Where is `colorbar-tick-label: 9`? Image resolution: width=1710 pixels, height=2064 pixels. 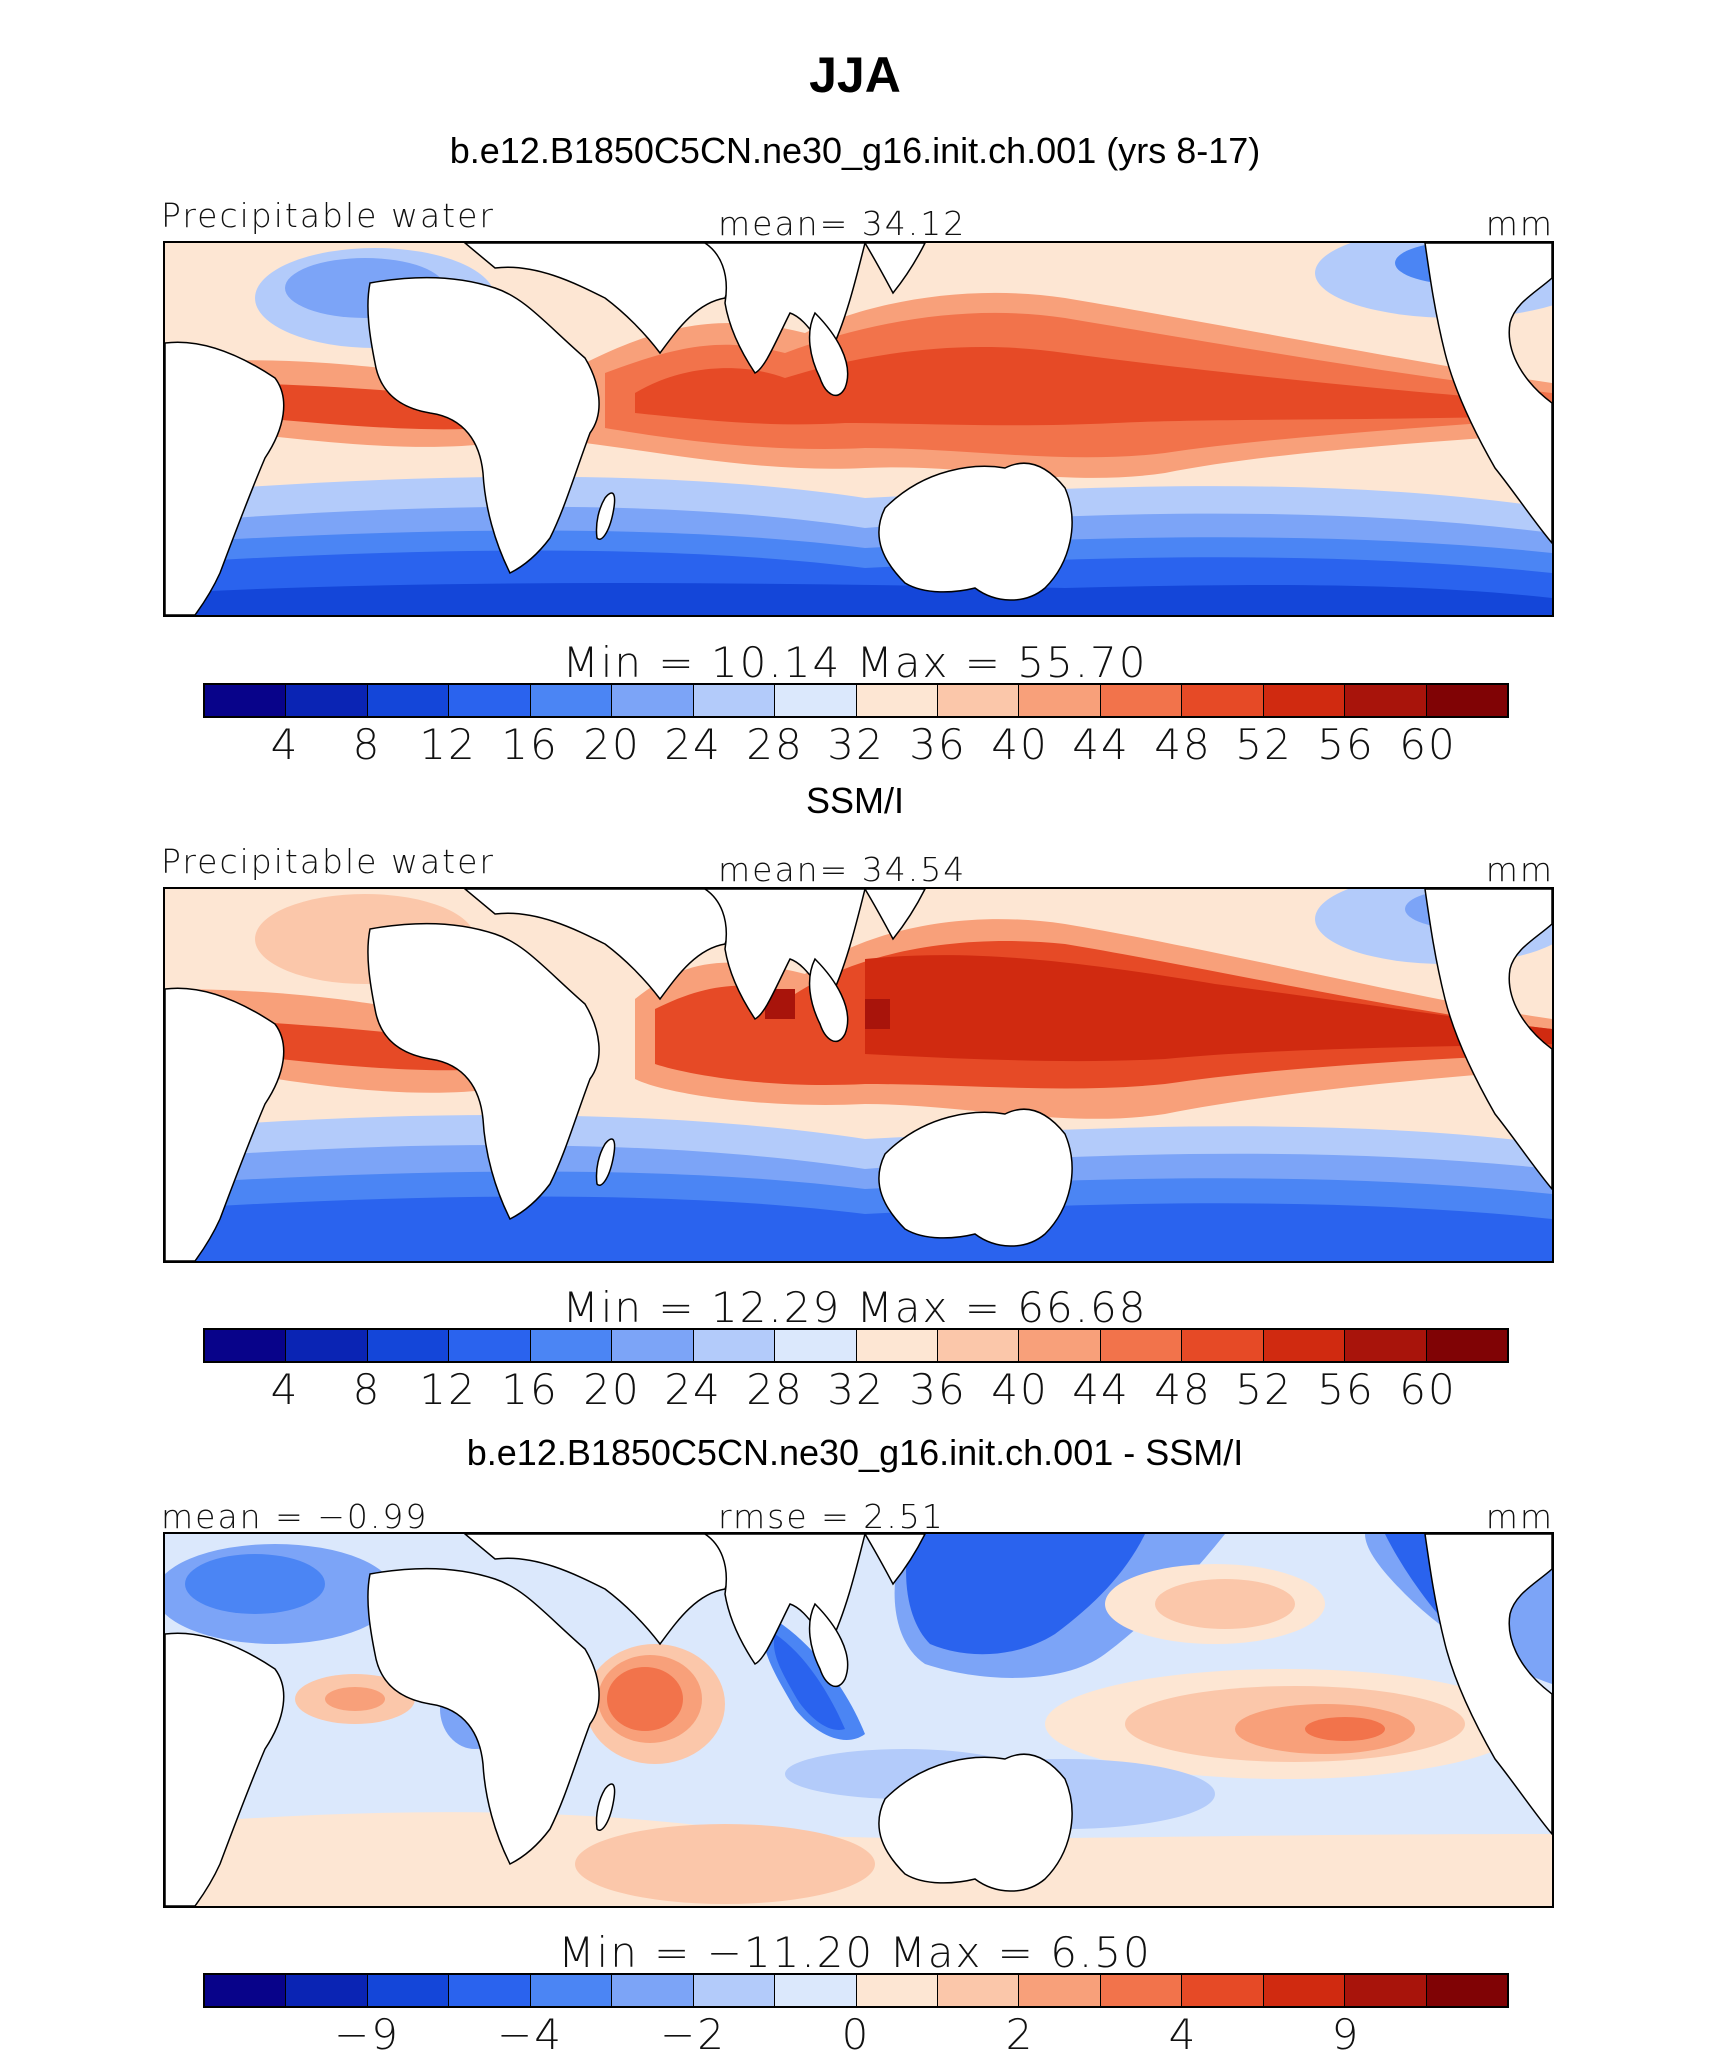
colorbar-tick-label: 9 is located at coordinates (1346, 2034).